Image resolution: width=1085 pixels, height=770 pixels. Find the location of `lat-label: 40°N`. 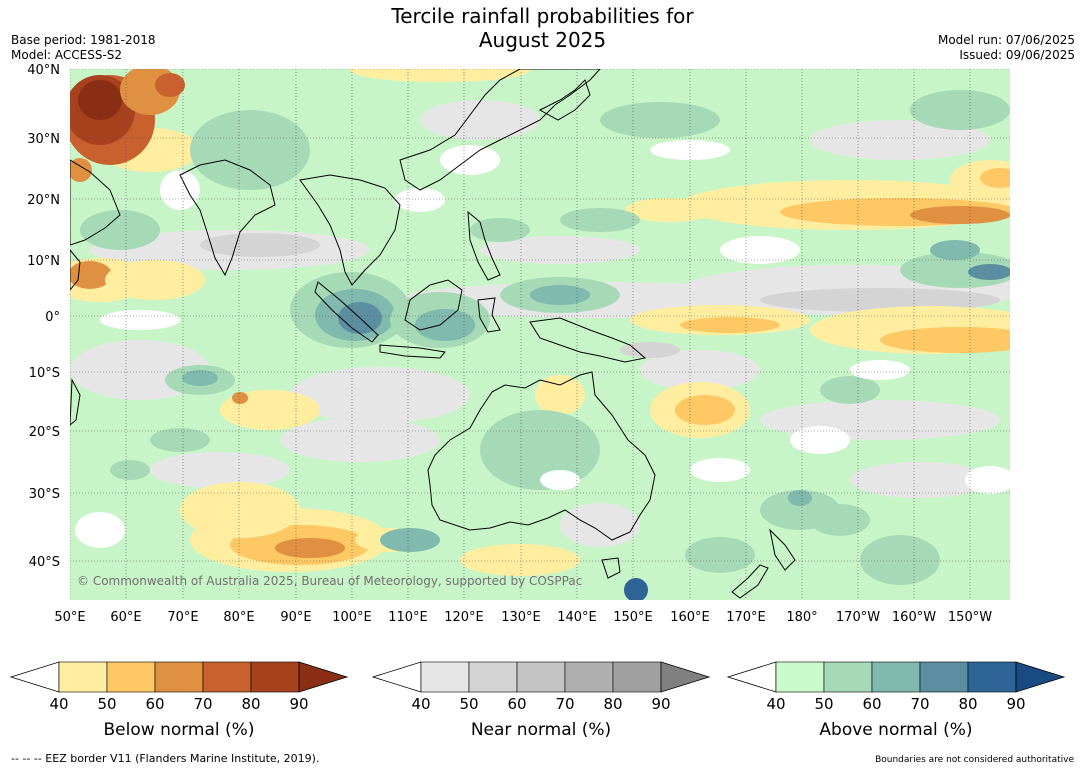

lat-label: 40°N is located at coordinates (43, 70).